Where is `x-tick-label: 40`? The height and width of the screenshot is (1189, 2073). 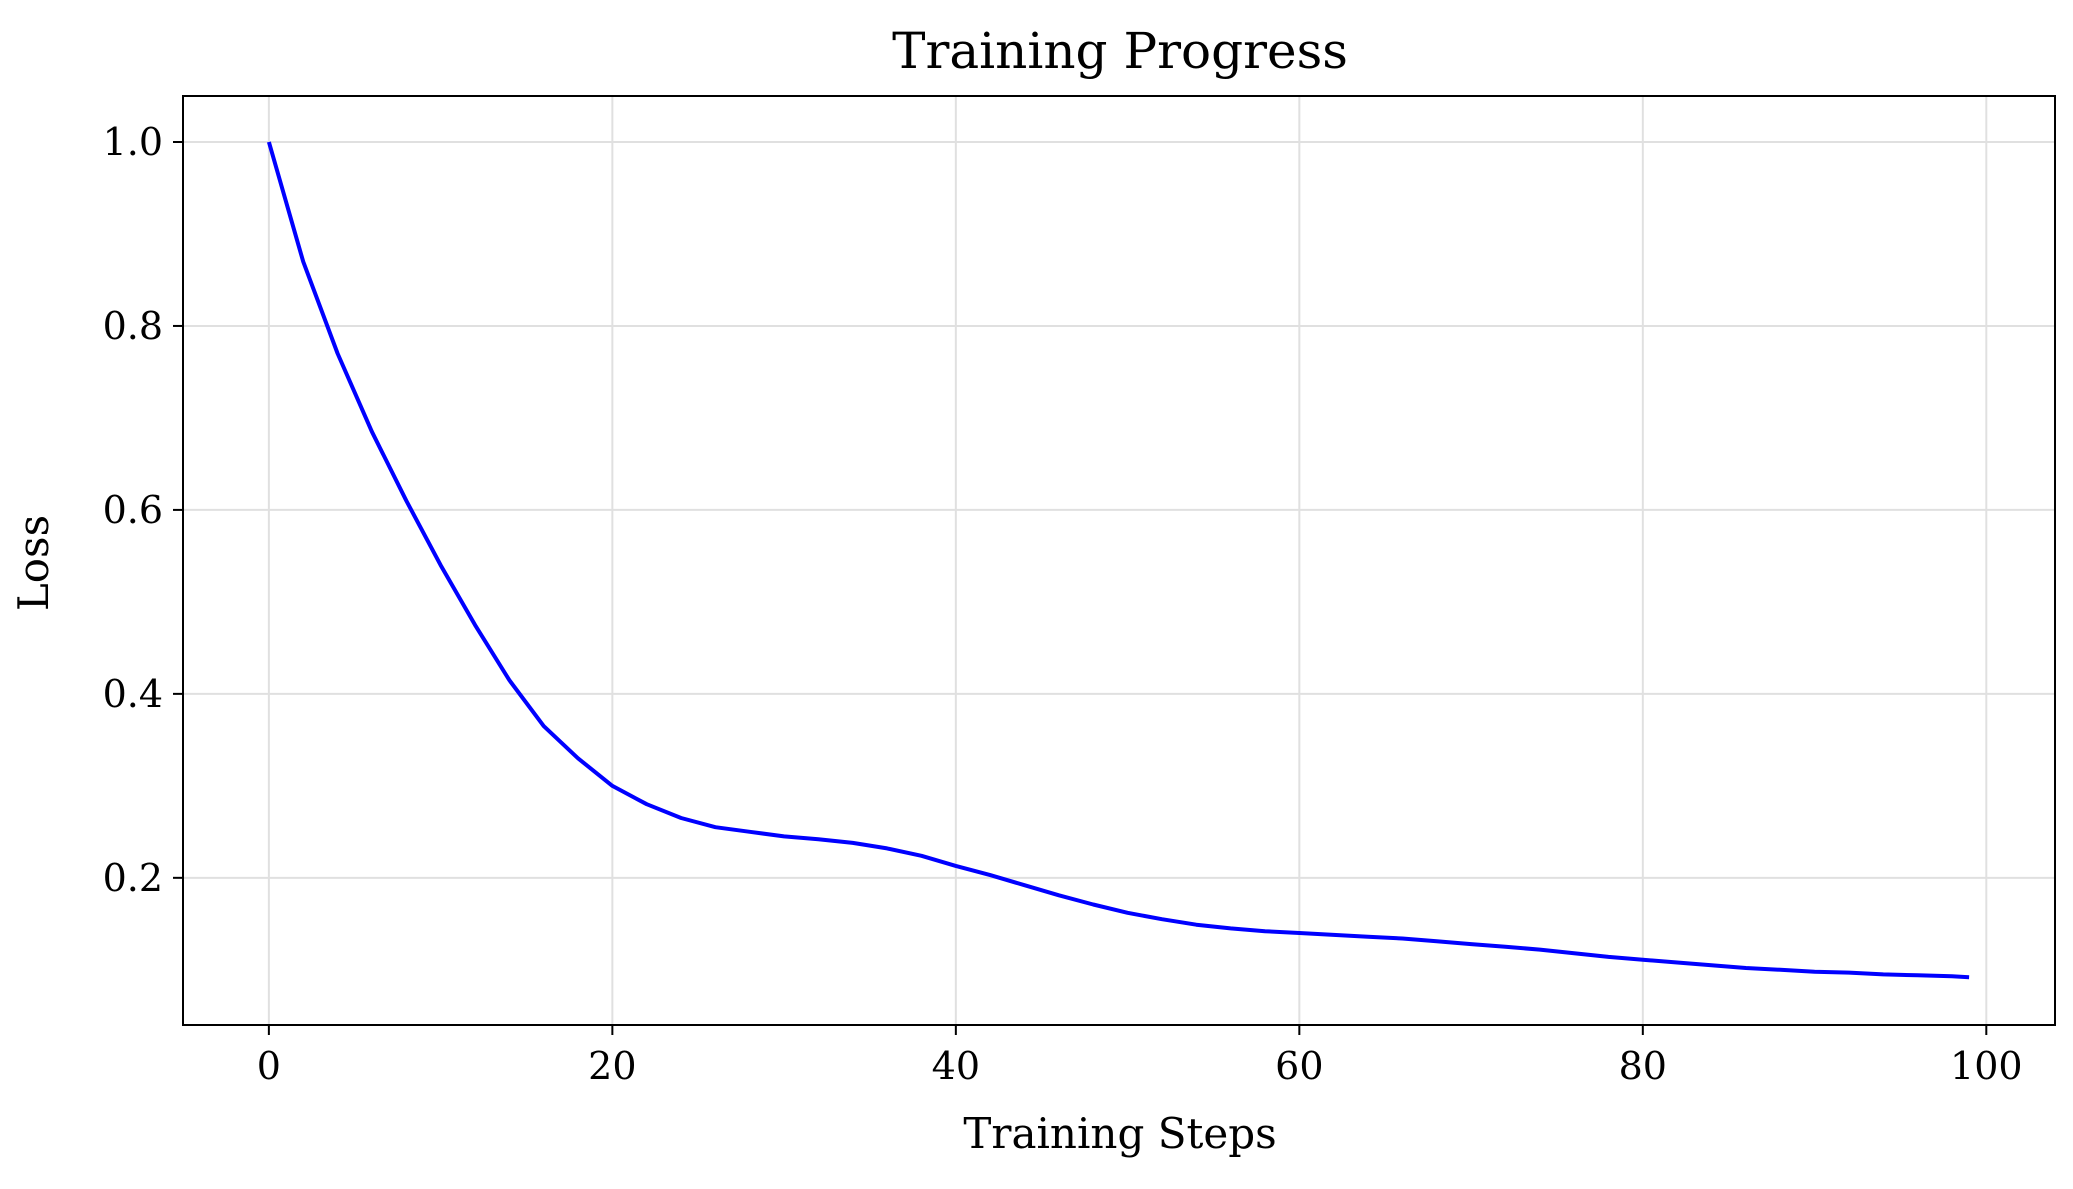 x-tick-label: 40 is located at coordinates (956, 1066).